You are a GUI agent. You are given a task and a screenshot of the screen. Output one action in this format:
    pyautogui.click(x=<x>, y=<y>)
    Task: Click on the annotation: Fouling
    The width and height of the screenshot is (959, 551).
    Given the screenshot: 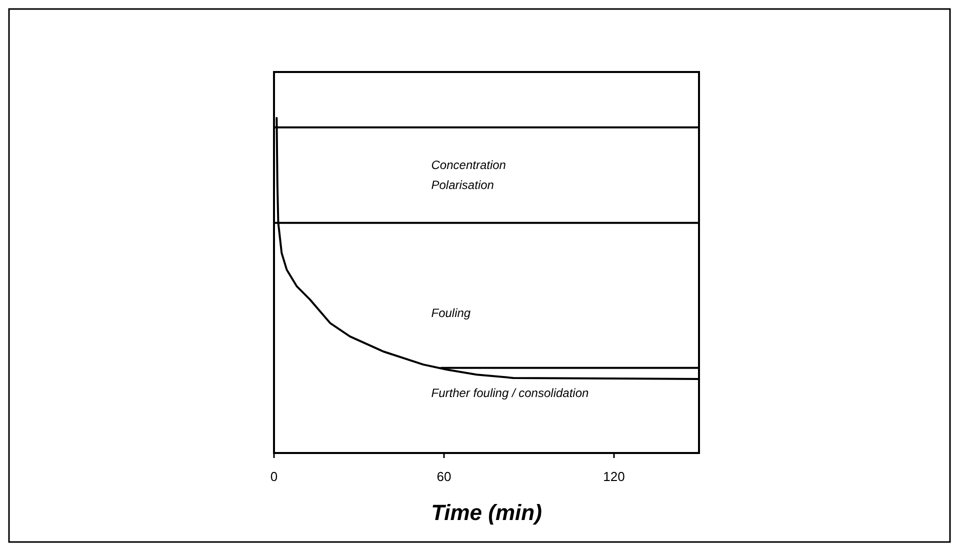 What is the action you would take?
    pyautogui.click(x=451, y=313)
    